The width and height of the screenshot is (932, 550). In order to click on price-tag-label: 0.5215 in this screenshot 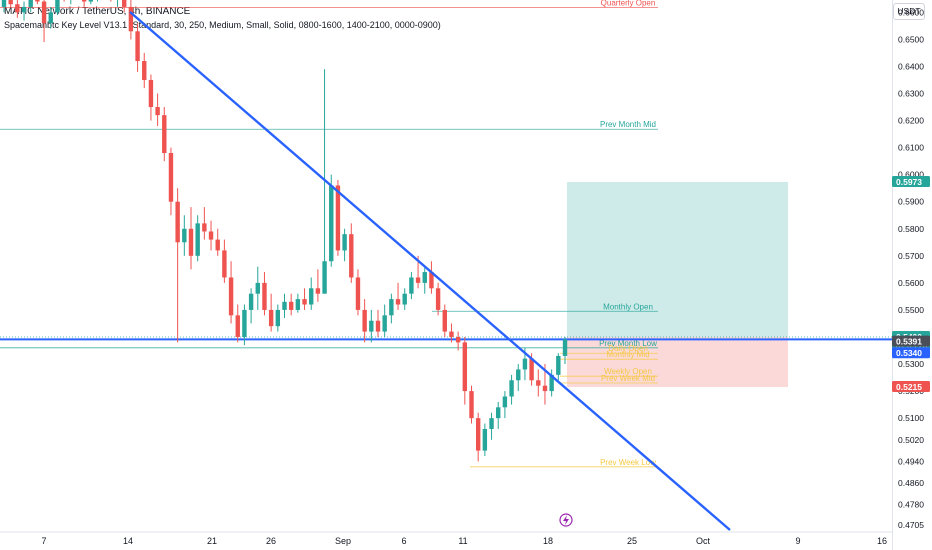, I will do `click(909, 387)`.